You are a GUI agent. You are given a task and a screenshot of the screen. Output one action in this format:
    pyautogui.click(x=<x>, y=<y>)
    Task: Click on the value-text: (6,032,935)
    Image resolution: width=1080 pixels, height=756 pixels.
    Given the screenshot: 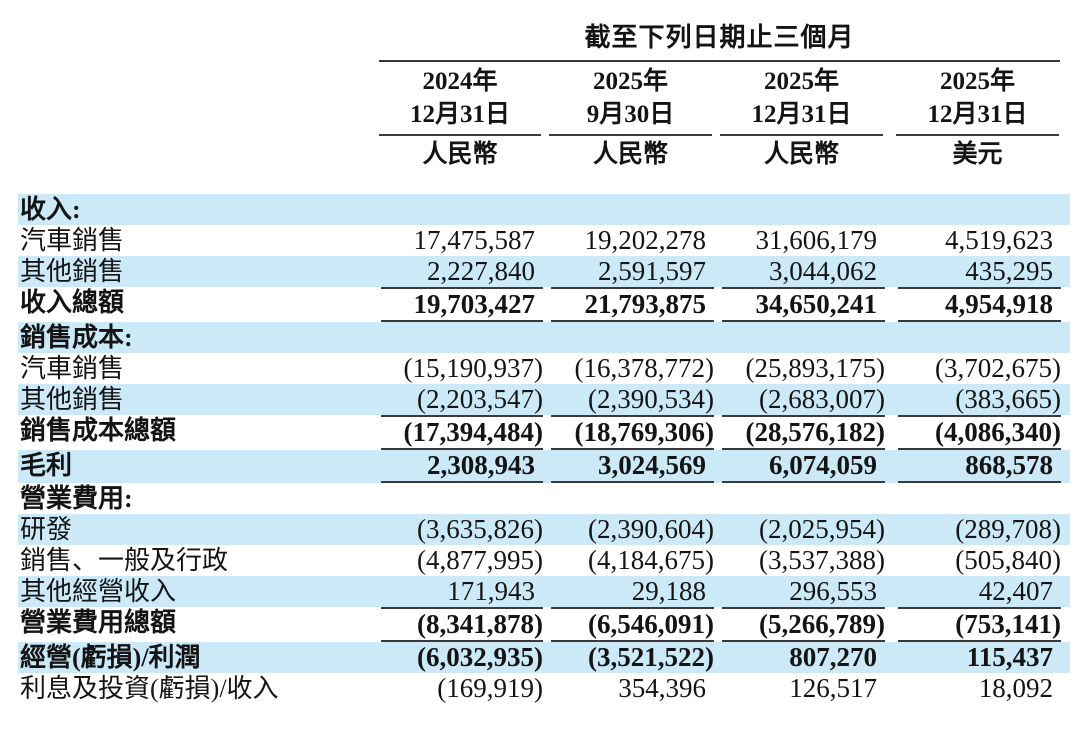 What is the action you would take?
    pyautogui.click(x=480, y=657)
    